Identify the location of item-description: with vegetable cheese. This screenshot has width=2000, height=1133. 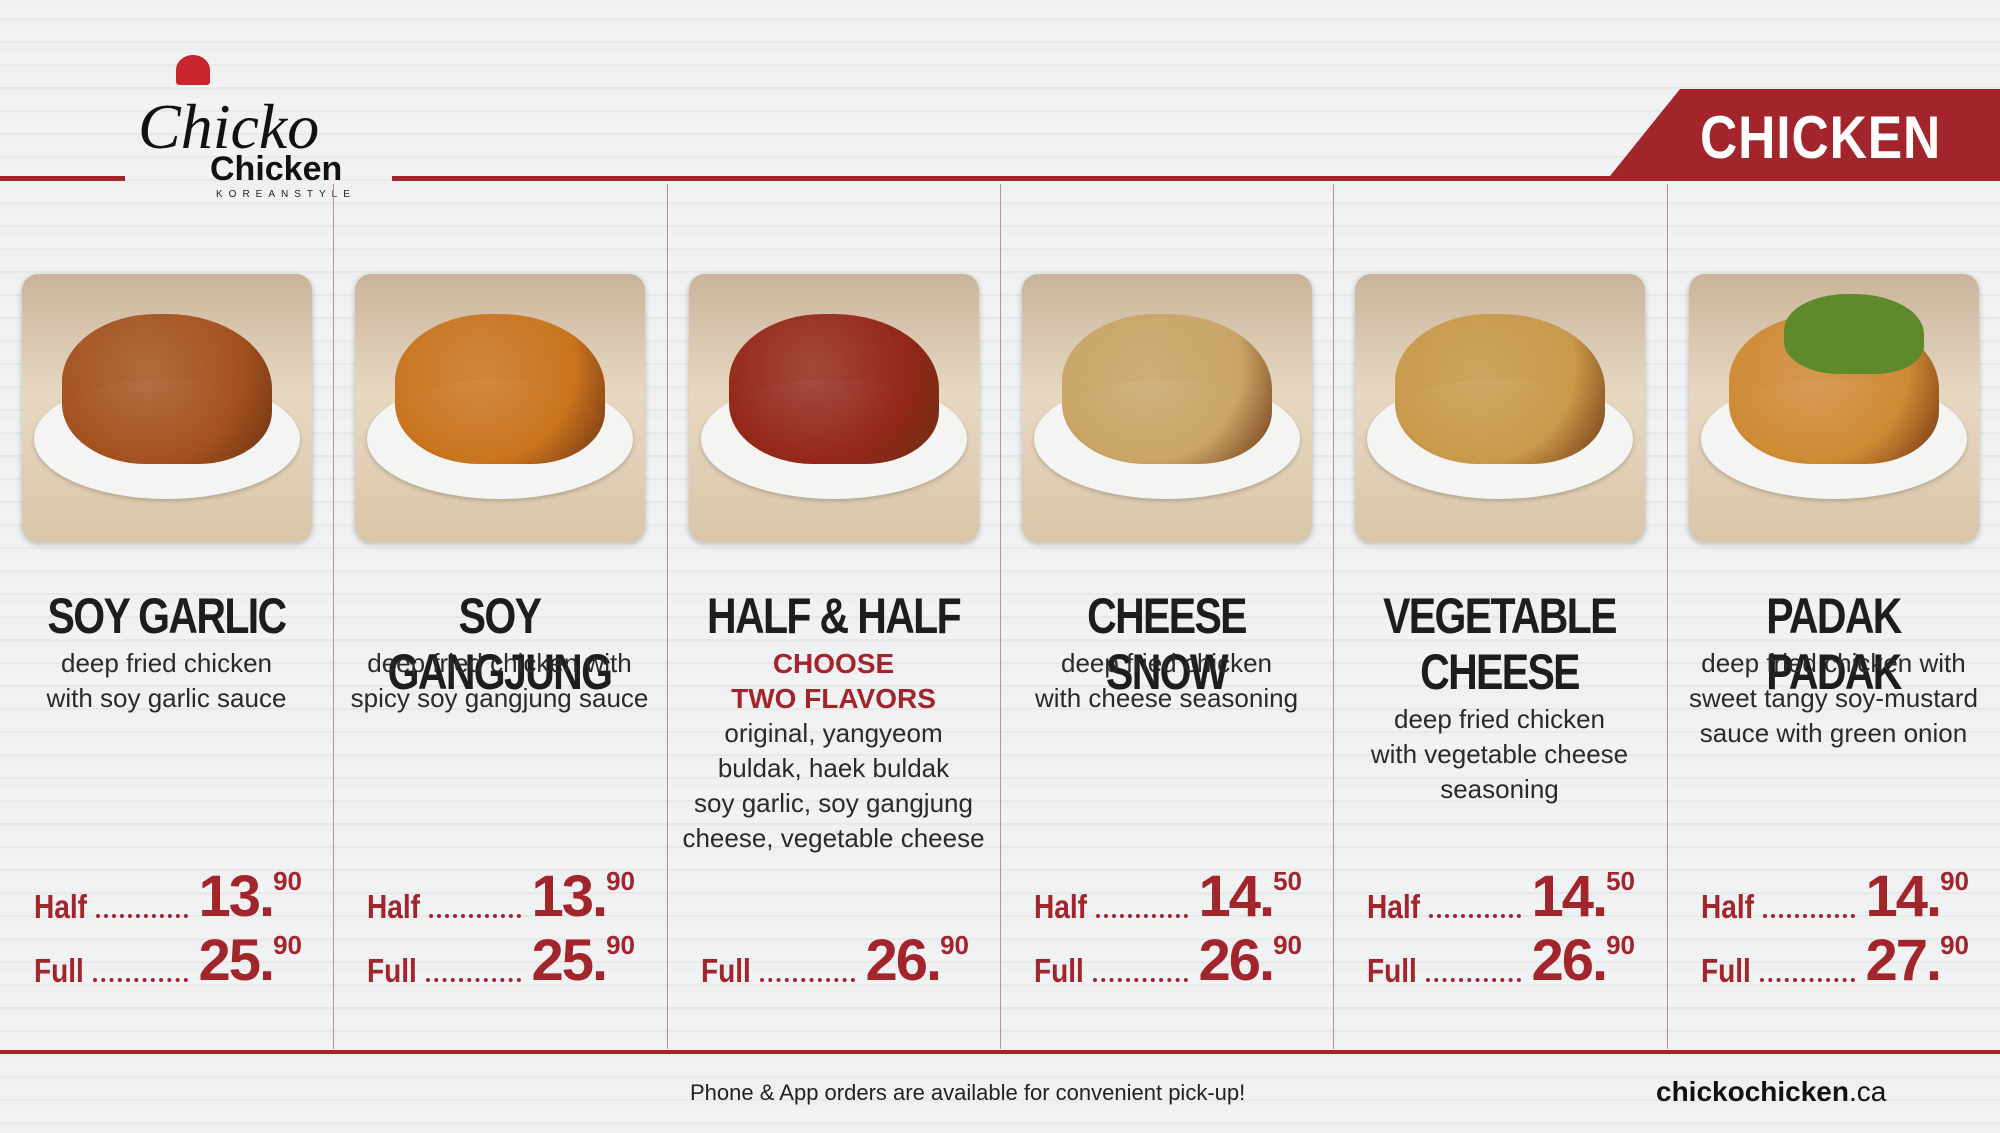
(1499, 754).